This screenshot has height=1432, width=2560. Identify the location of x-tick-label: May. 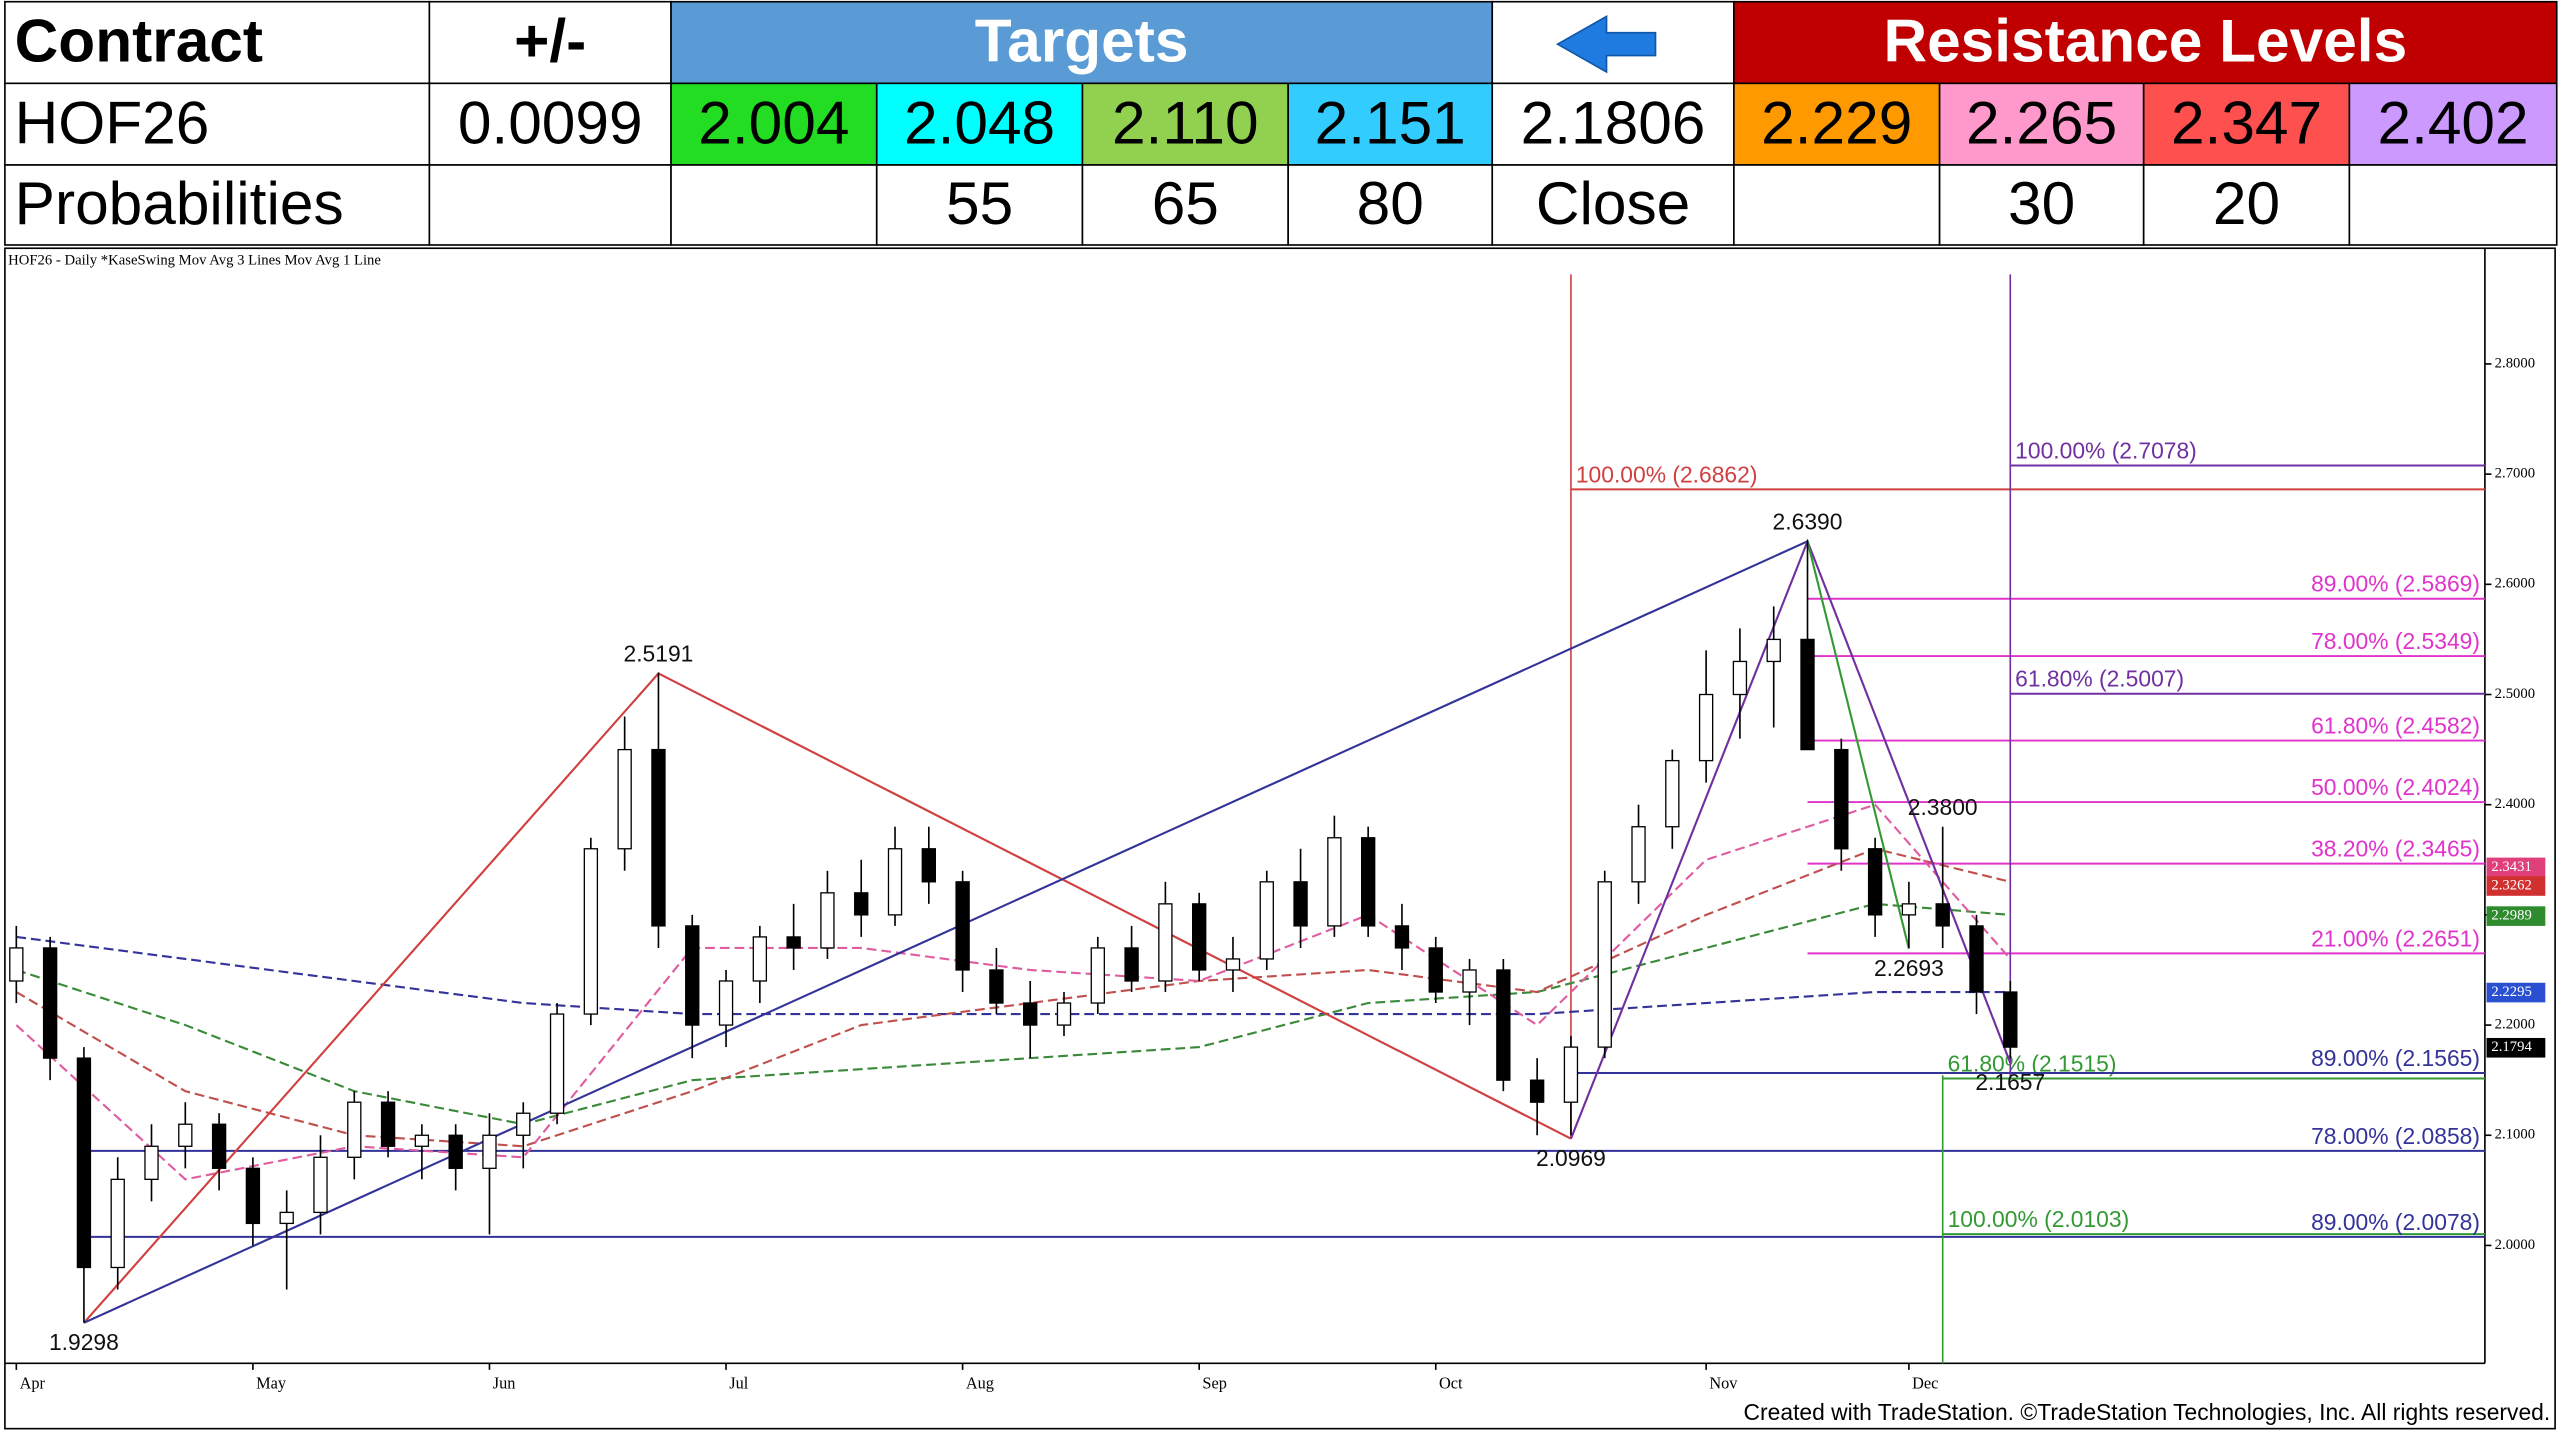
(271, 1382).